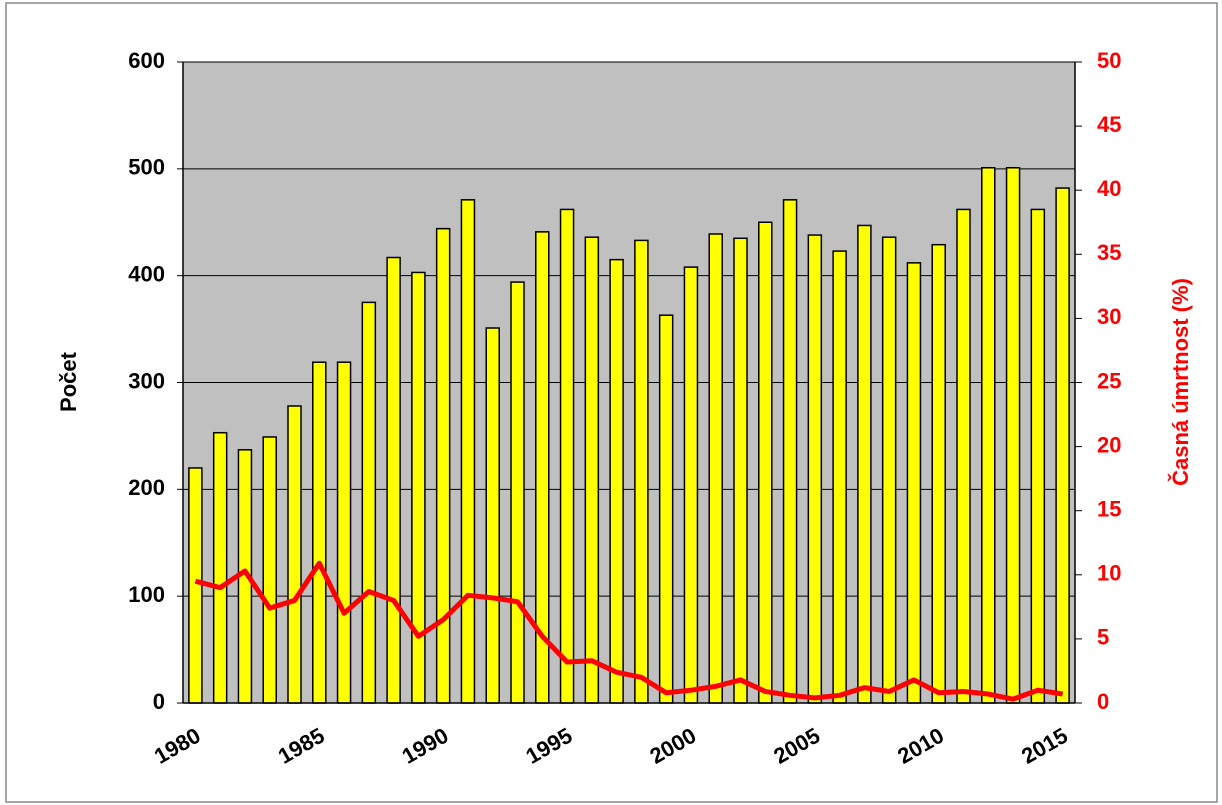 The width and height of the screenshot is (1222, 805). What do you see at coordinates (628, 631) in the screenshot?
I see `line` at bounding box center [628, 631].